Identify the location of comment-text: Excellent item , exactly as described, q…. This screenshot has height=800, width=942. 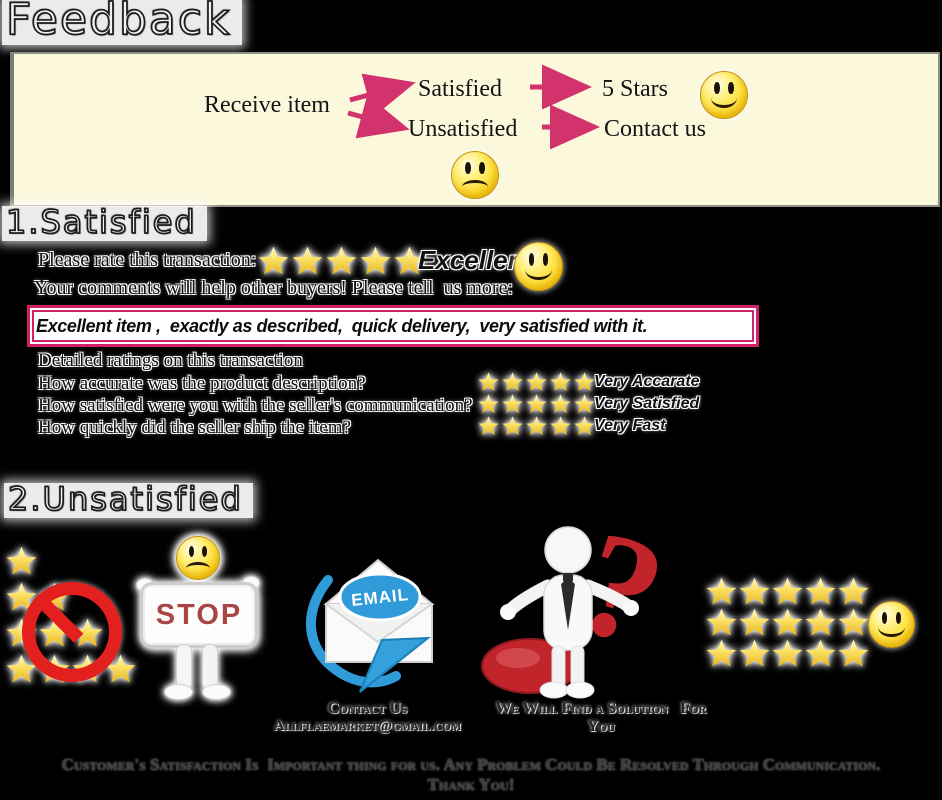
(342, 325).